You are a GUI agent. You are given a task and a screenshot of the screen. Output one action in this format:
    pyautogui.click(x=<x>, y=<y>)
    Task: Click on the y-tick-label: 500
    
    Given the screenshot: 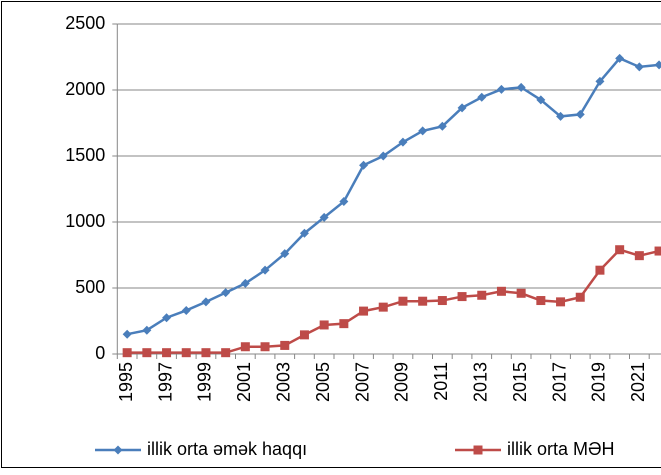 What is the action you would take?
    pyautogui.click(x=90, y=287)
    